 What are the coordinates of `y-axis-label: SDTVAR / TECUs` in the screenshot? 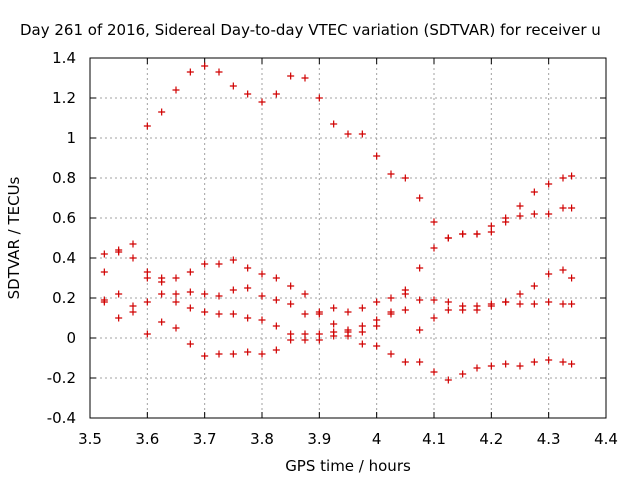 It's located at (14, 237).